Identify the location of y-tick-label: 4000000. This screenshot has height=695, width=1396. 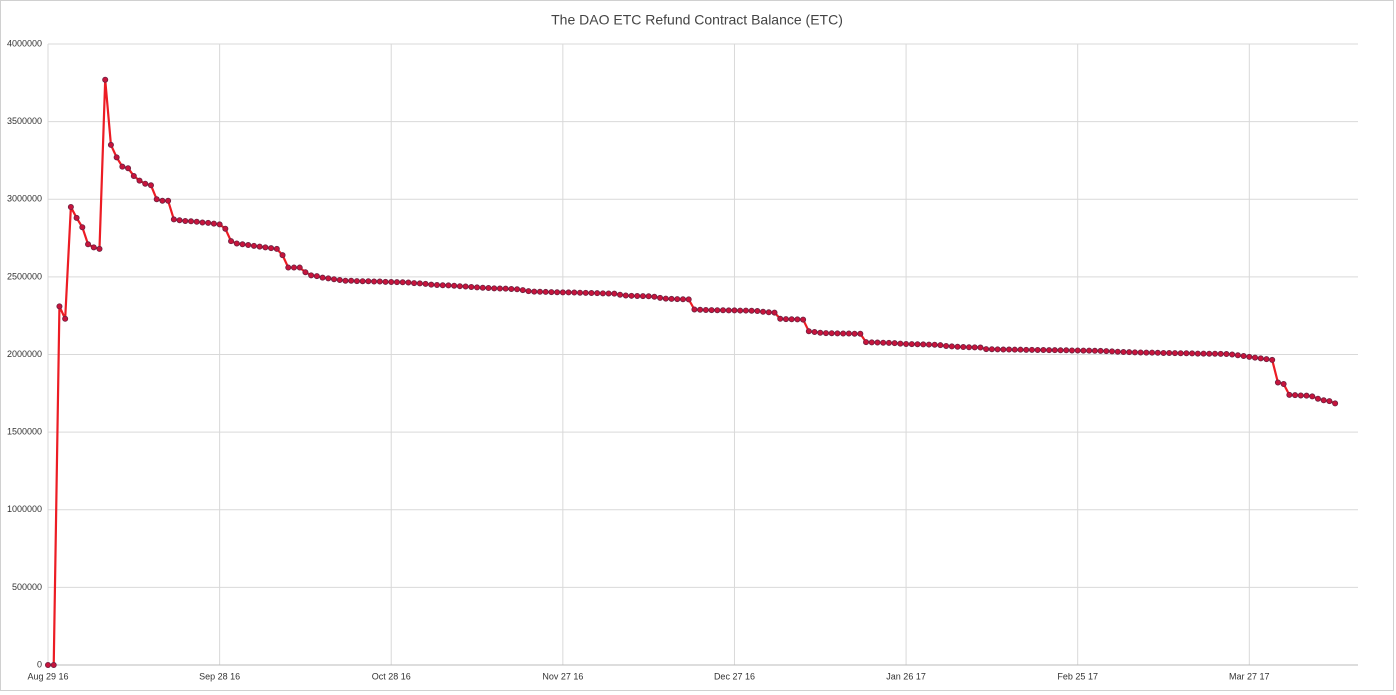
(24, 43).